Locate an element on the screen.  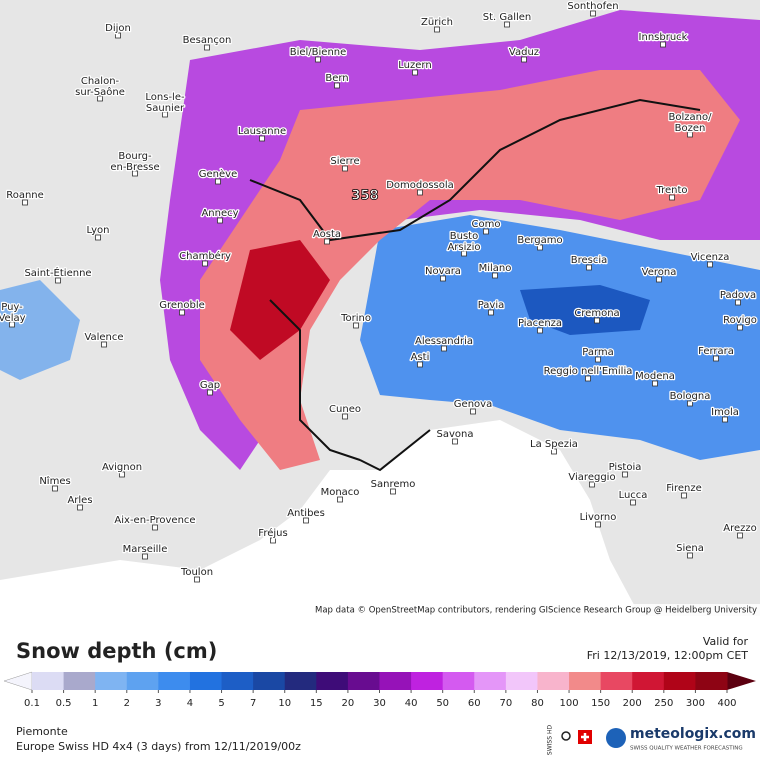
valid-time: Fri 12/13/2019, 12:00pm CET is located at coordinates (668, 655).